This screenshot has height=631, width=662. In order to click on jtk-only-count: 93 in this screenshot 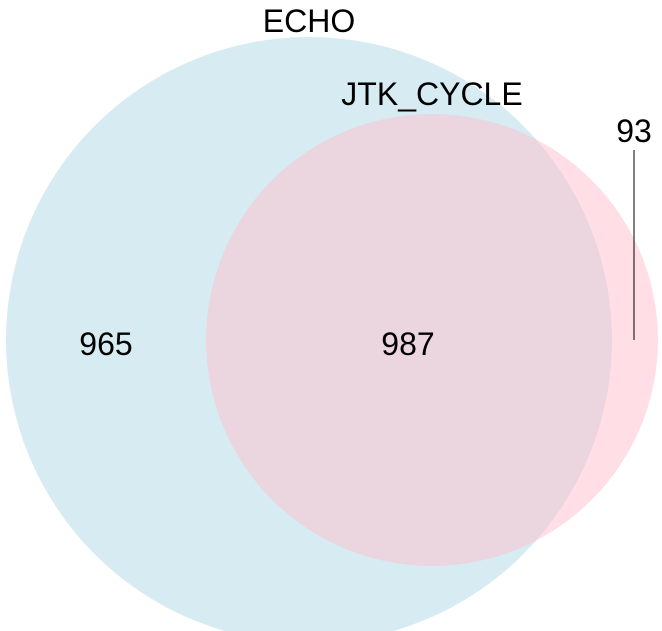, I will do `click(634, 131)`.